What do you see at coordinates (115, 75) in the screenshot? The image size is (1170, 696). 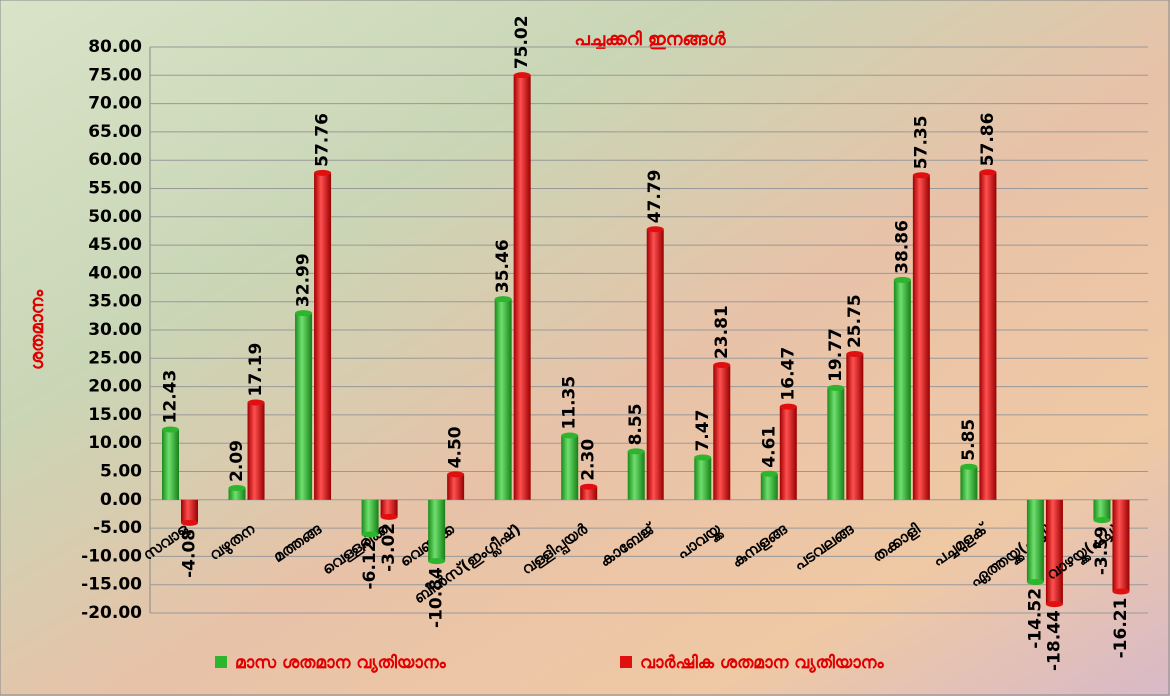 I see `y-tick-label: 75.00` at bounding box center [115, 75].